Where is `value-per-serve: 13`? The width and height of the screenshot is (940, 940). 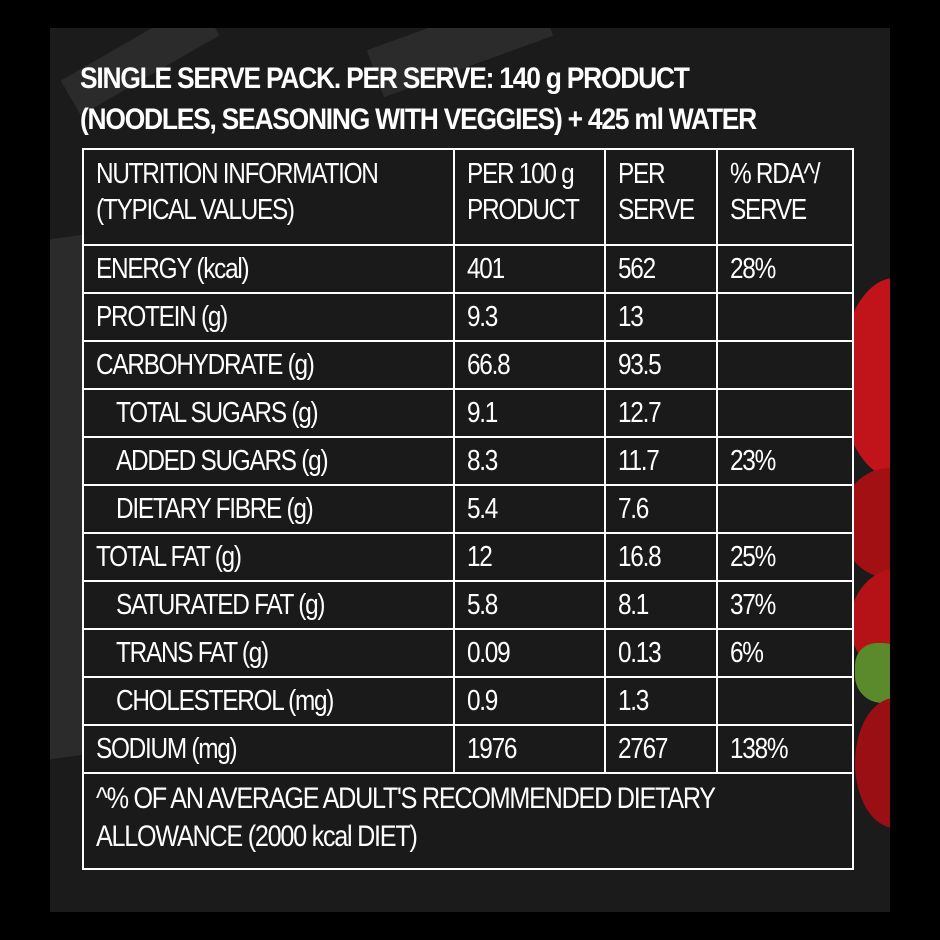 value-per-serve: 13 is located at coordinates (660, 317).